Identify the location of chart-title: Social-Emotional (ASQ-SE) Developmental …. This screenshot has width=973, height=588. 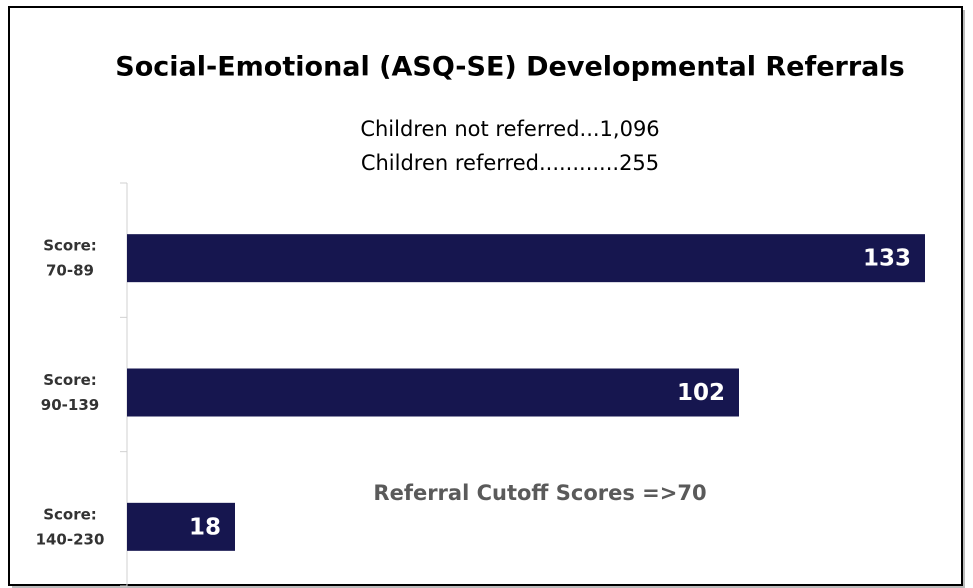
(509, 67).